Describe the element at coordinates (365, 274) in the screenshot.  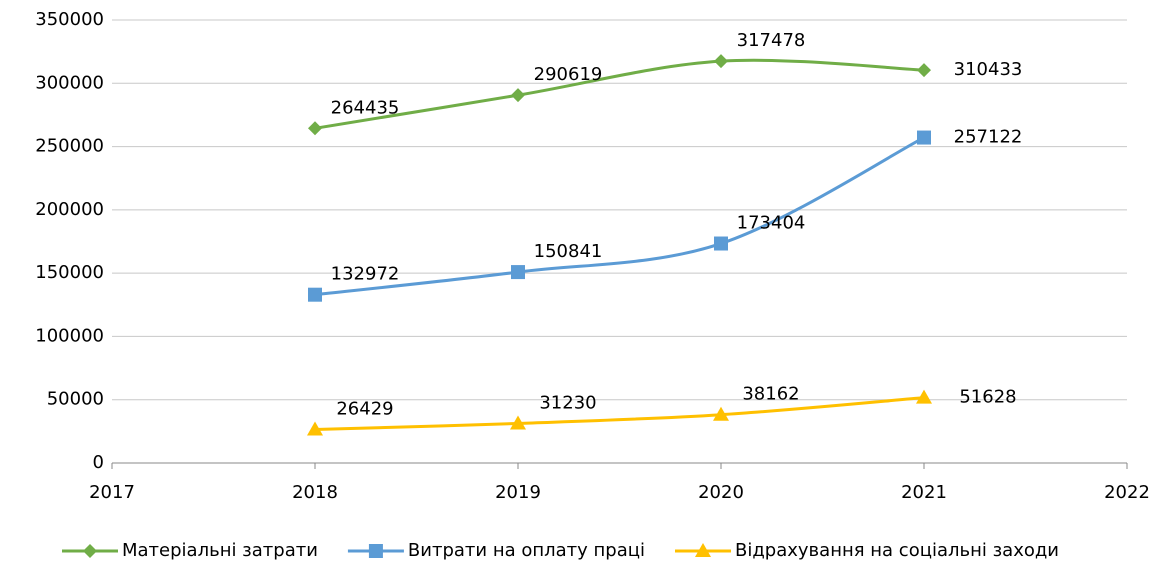
I see `data-label: 132972` at that location.